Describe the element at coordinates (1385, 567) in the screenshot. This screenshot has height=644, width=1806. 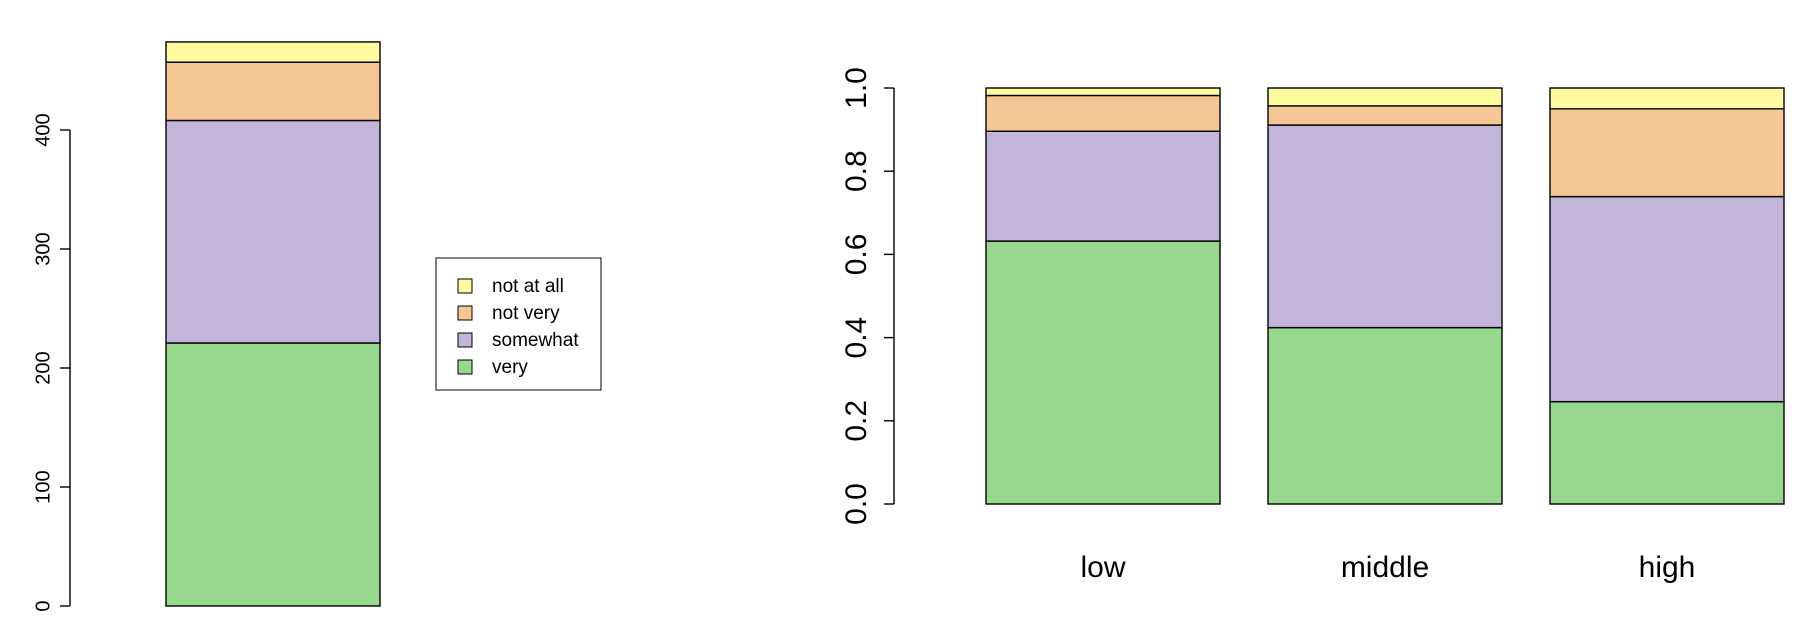
I see `right-x-tick-label-middle: middle` at that location.